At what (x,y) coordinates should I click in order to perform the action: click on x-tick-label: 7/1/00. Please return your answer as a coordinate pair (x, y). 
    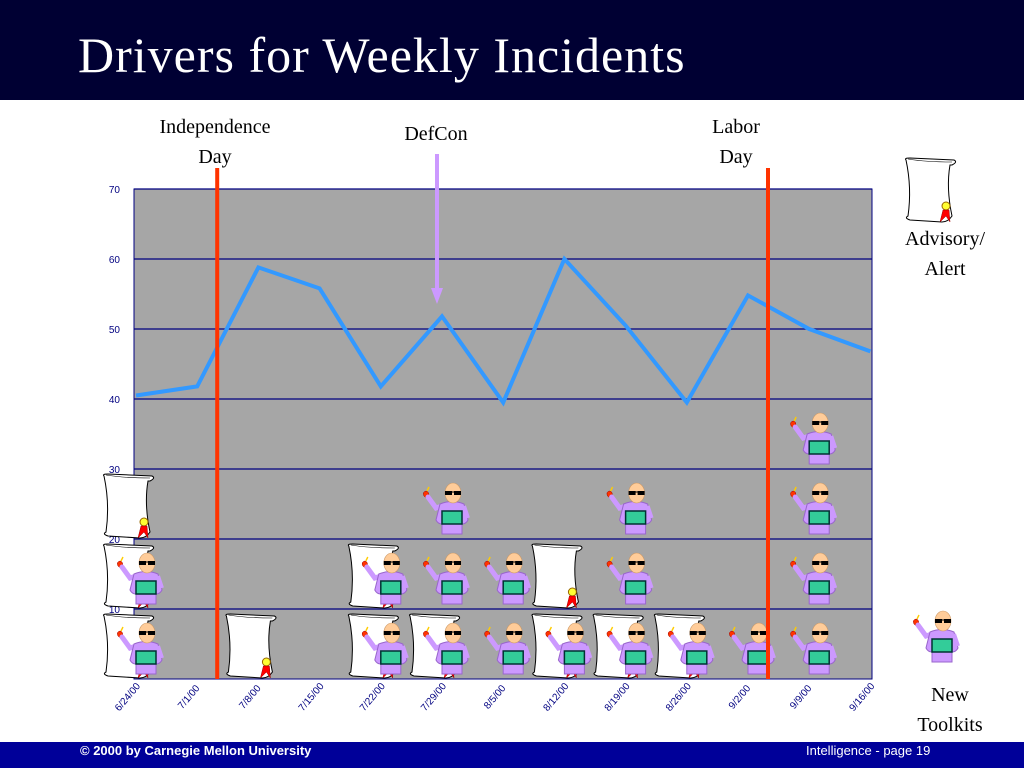
    Looking at the image, I should click on (189, 697).